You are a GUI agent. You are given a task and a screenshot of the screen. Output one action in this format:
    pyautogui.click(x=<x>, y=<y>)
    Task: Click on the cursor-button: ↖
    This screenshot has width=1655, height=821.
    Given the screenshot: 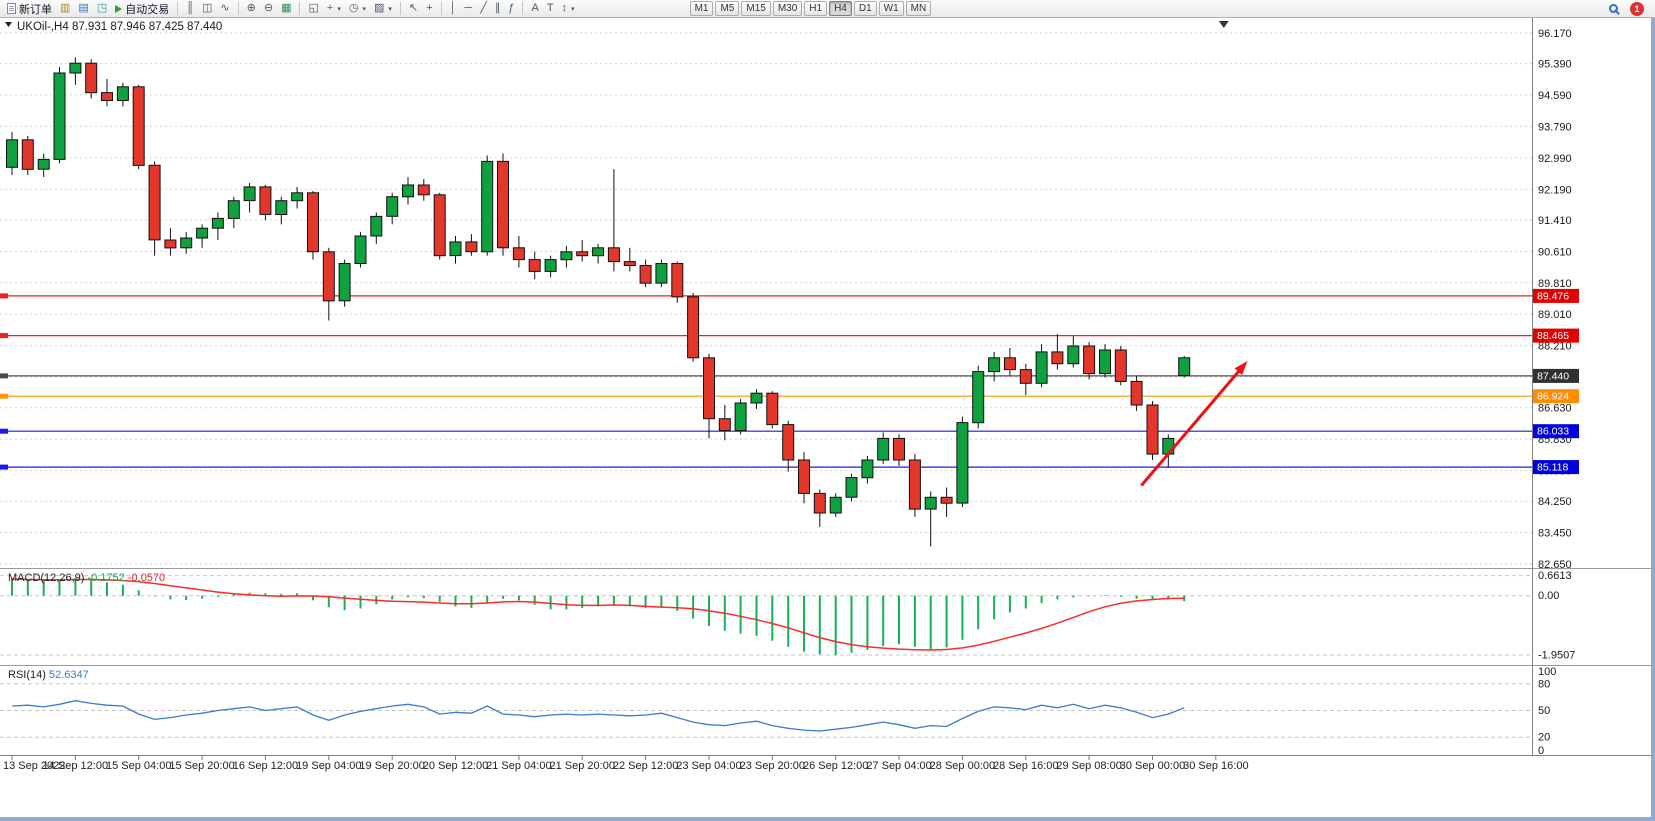 What is the action you would take?
    pyautogui.click(x=413, y=9)
    